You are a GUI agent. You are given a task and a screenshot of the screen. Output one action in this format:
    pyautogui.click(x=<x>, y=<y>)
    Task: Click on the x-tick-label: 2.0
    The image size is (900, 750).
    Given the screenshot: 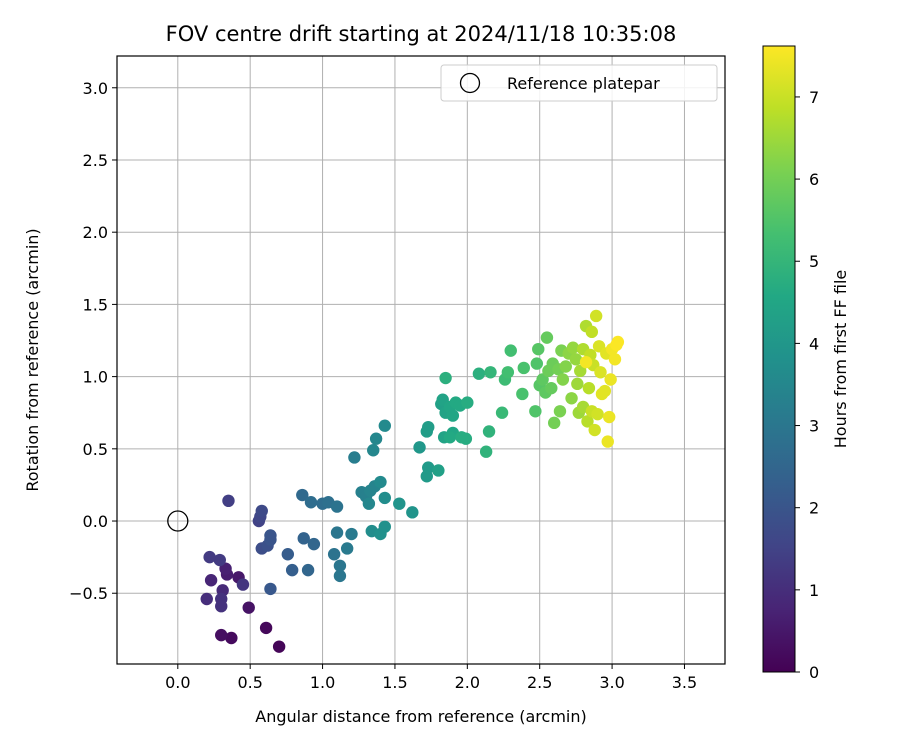 What is the action you would take?
    pyautogui.click(x=467, y=682)
    